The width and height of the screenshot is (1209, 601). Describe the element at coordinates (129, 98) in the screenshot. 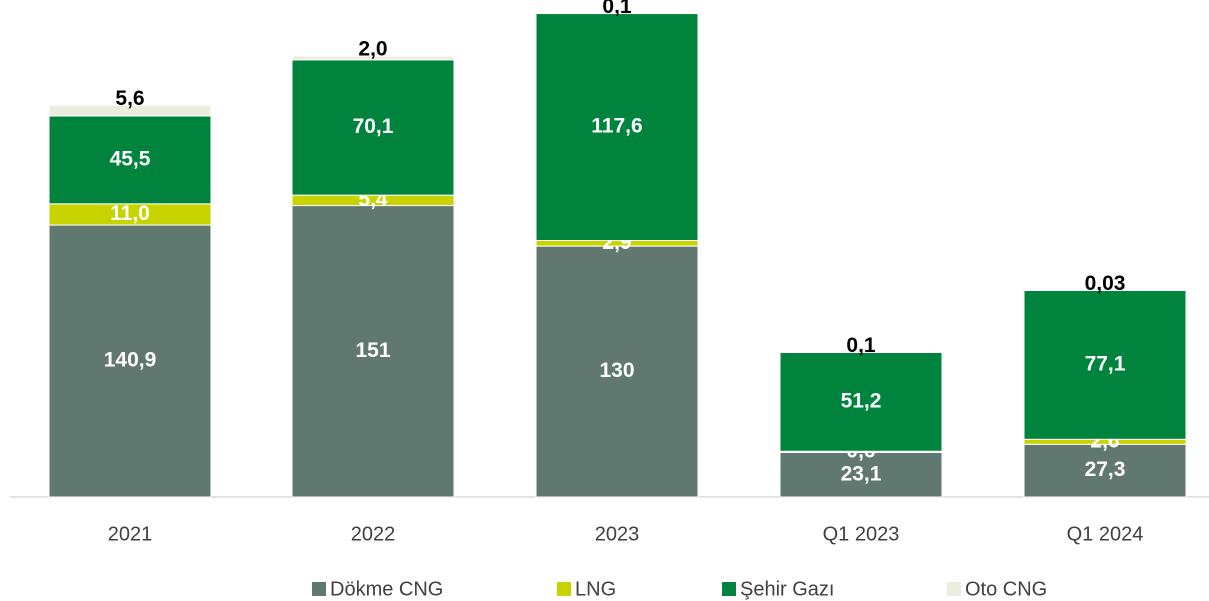

I see `data-label: 5,6` at that location.